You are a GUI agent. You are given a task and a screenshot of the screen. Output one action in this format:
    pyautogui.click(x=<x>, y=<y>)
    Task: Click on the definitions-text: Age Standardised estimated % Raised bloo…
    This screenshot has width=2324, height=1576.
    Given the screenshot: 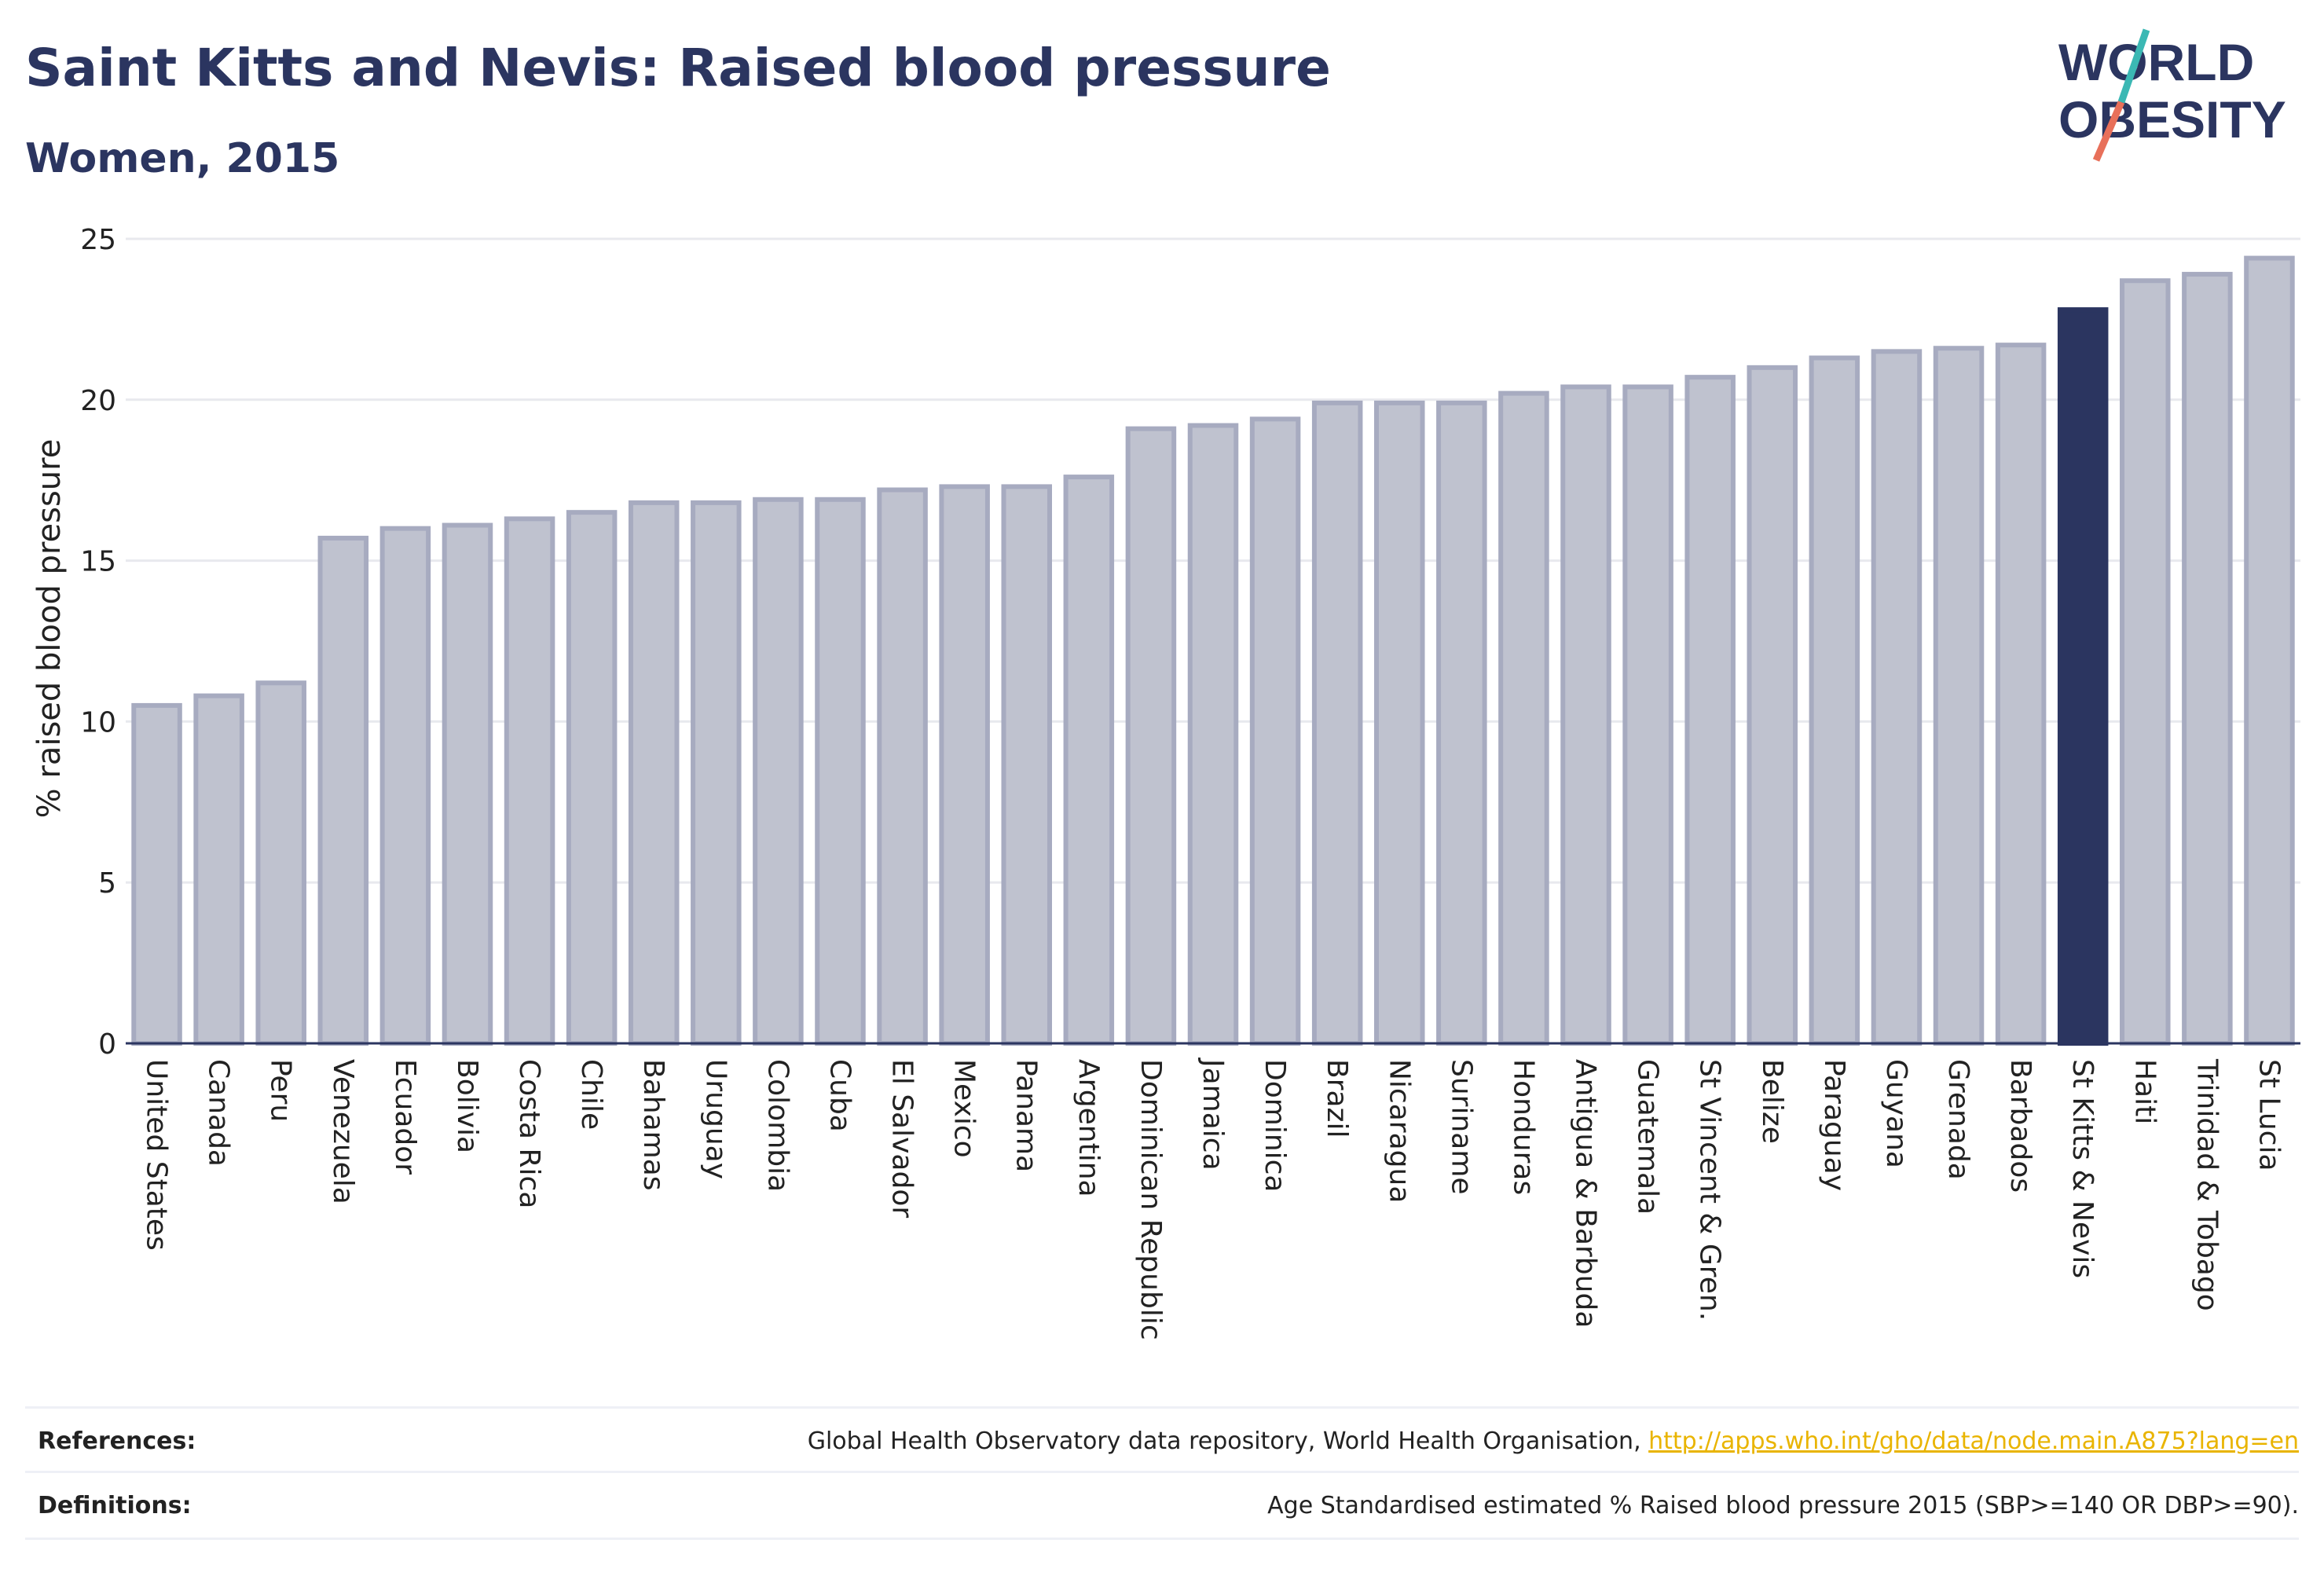 What is the action you would take?
    pyautogui.click(x=1783, y=1505)
    